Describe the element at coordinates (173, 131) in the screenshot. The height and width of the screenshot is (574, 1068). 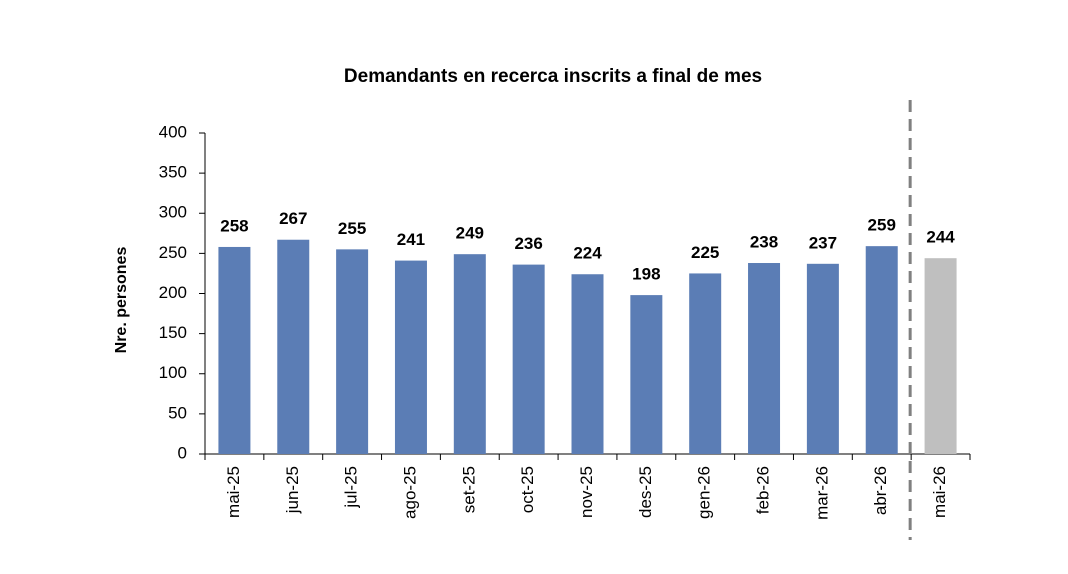
I see `y-tick-label: 400` at that location.